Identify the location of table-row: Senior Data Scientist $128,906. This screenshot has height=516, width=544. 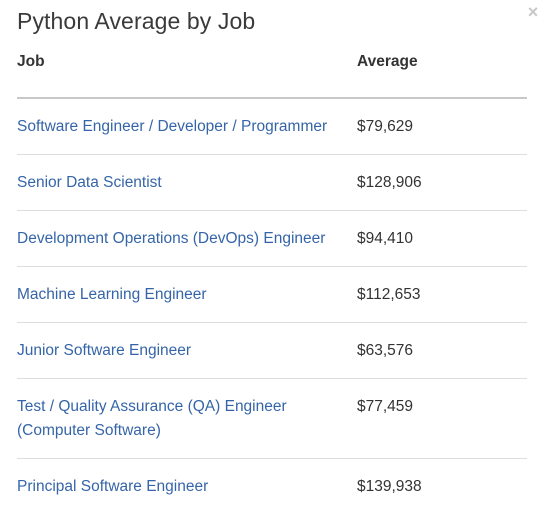
(272, 182).